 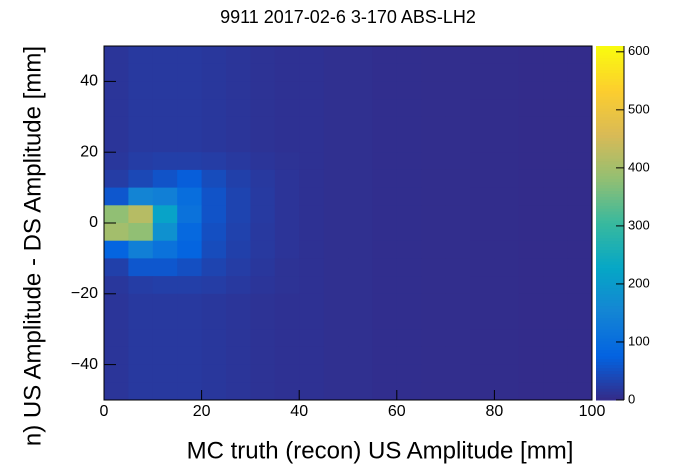 What do you see at coordinates (639, 340) in the screenshot?
I see `z-tick-label: 100` at bounding box center [639, 340].